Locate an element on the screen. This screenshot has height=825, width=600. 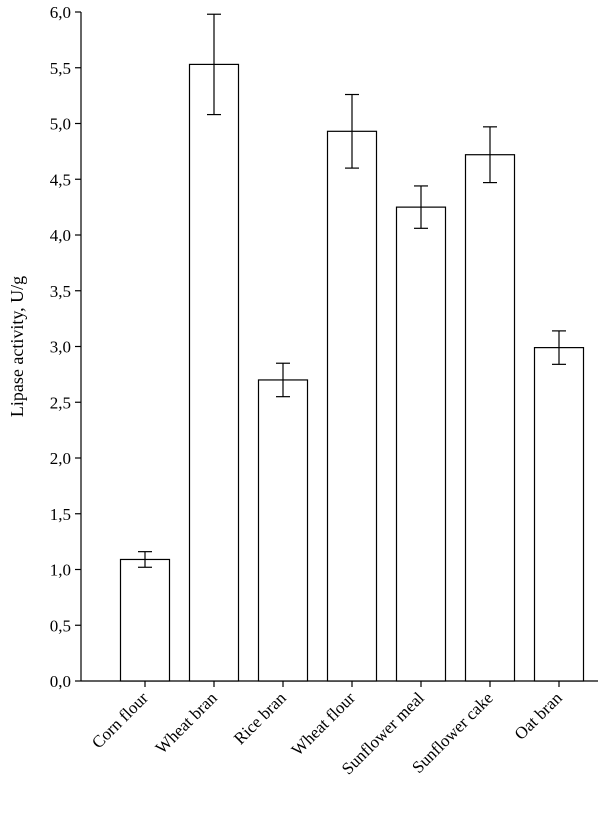
y-tick-label: 5,0 is located at coordinates (60, 124).